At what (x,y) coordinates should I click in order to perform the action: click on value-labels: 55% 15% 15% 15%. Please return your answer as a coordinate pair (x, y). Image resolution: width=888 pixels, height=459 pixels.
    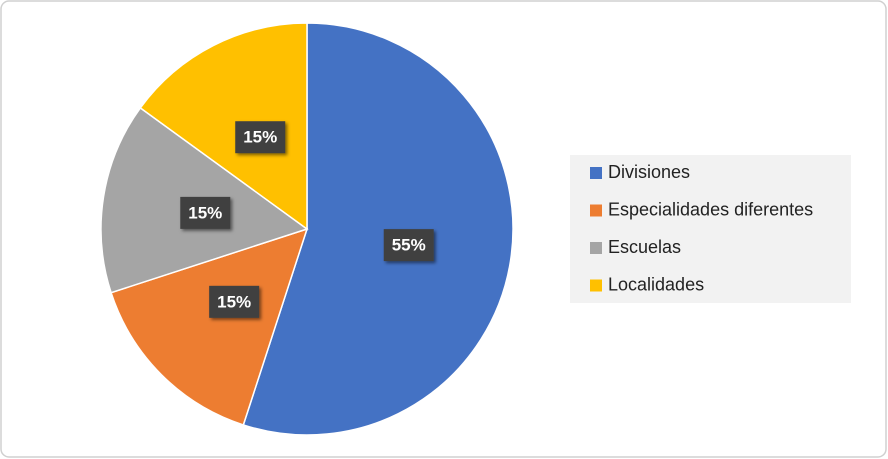
    Looking at the image, I should click on (307, 219).